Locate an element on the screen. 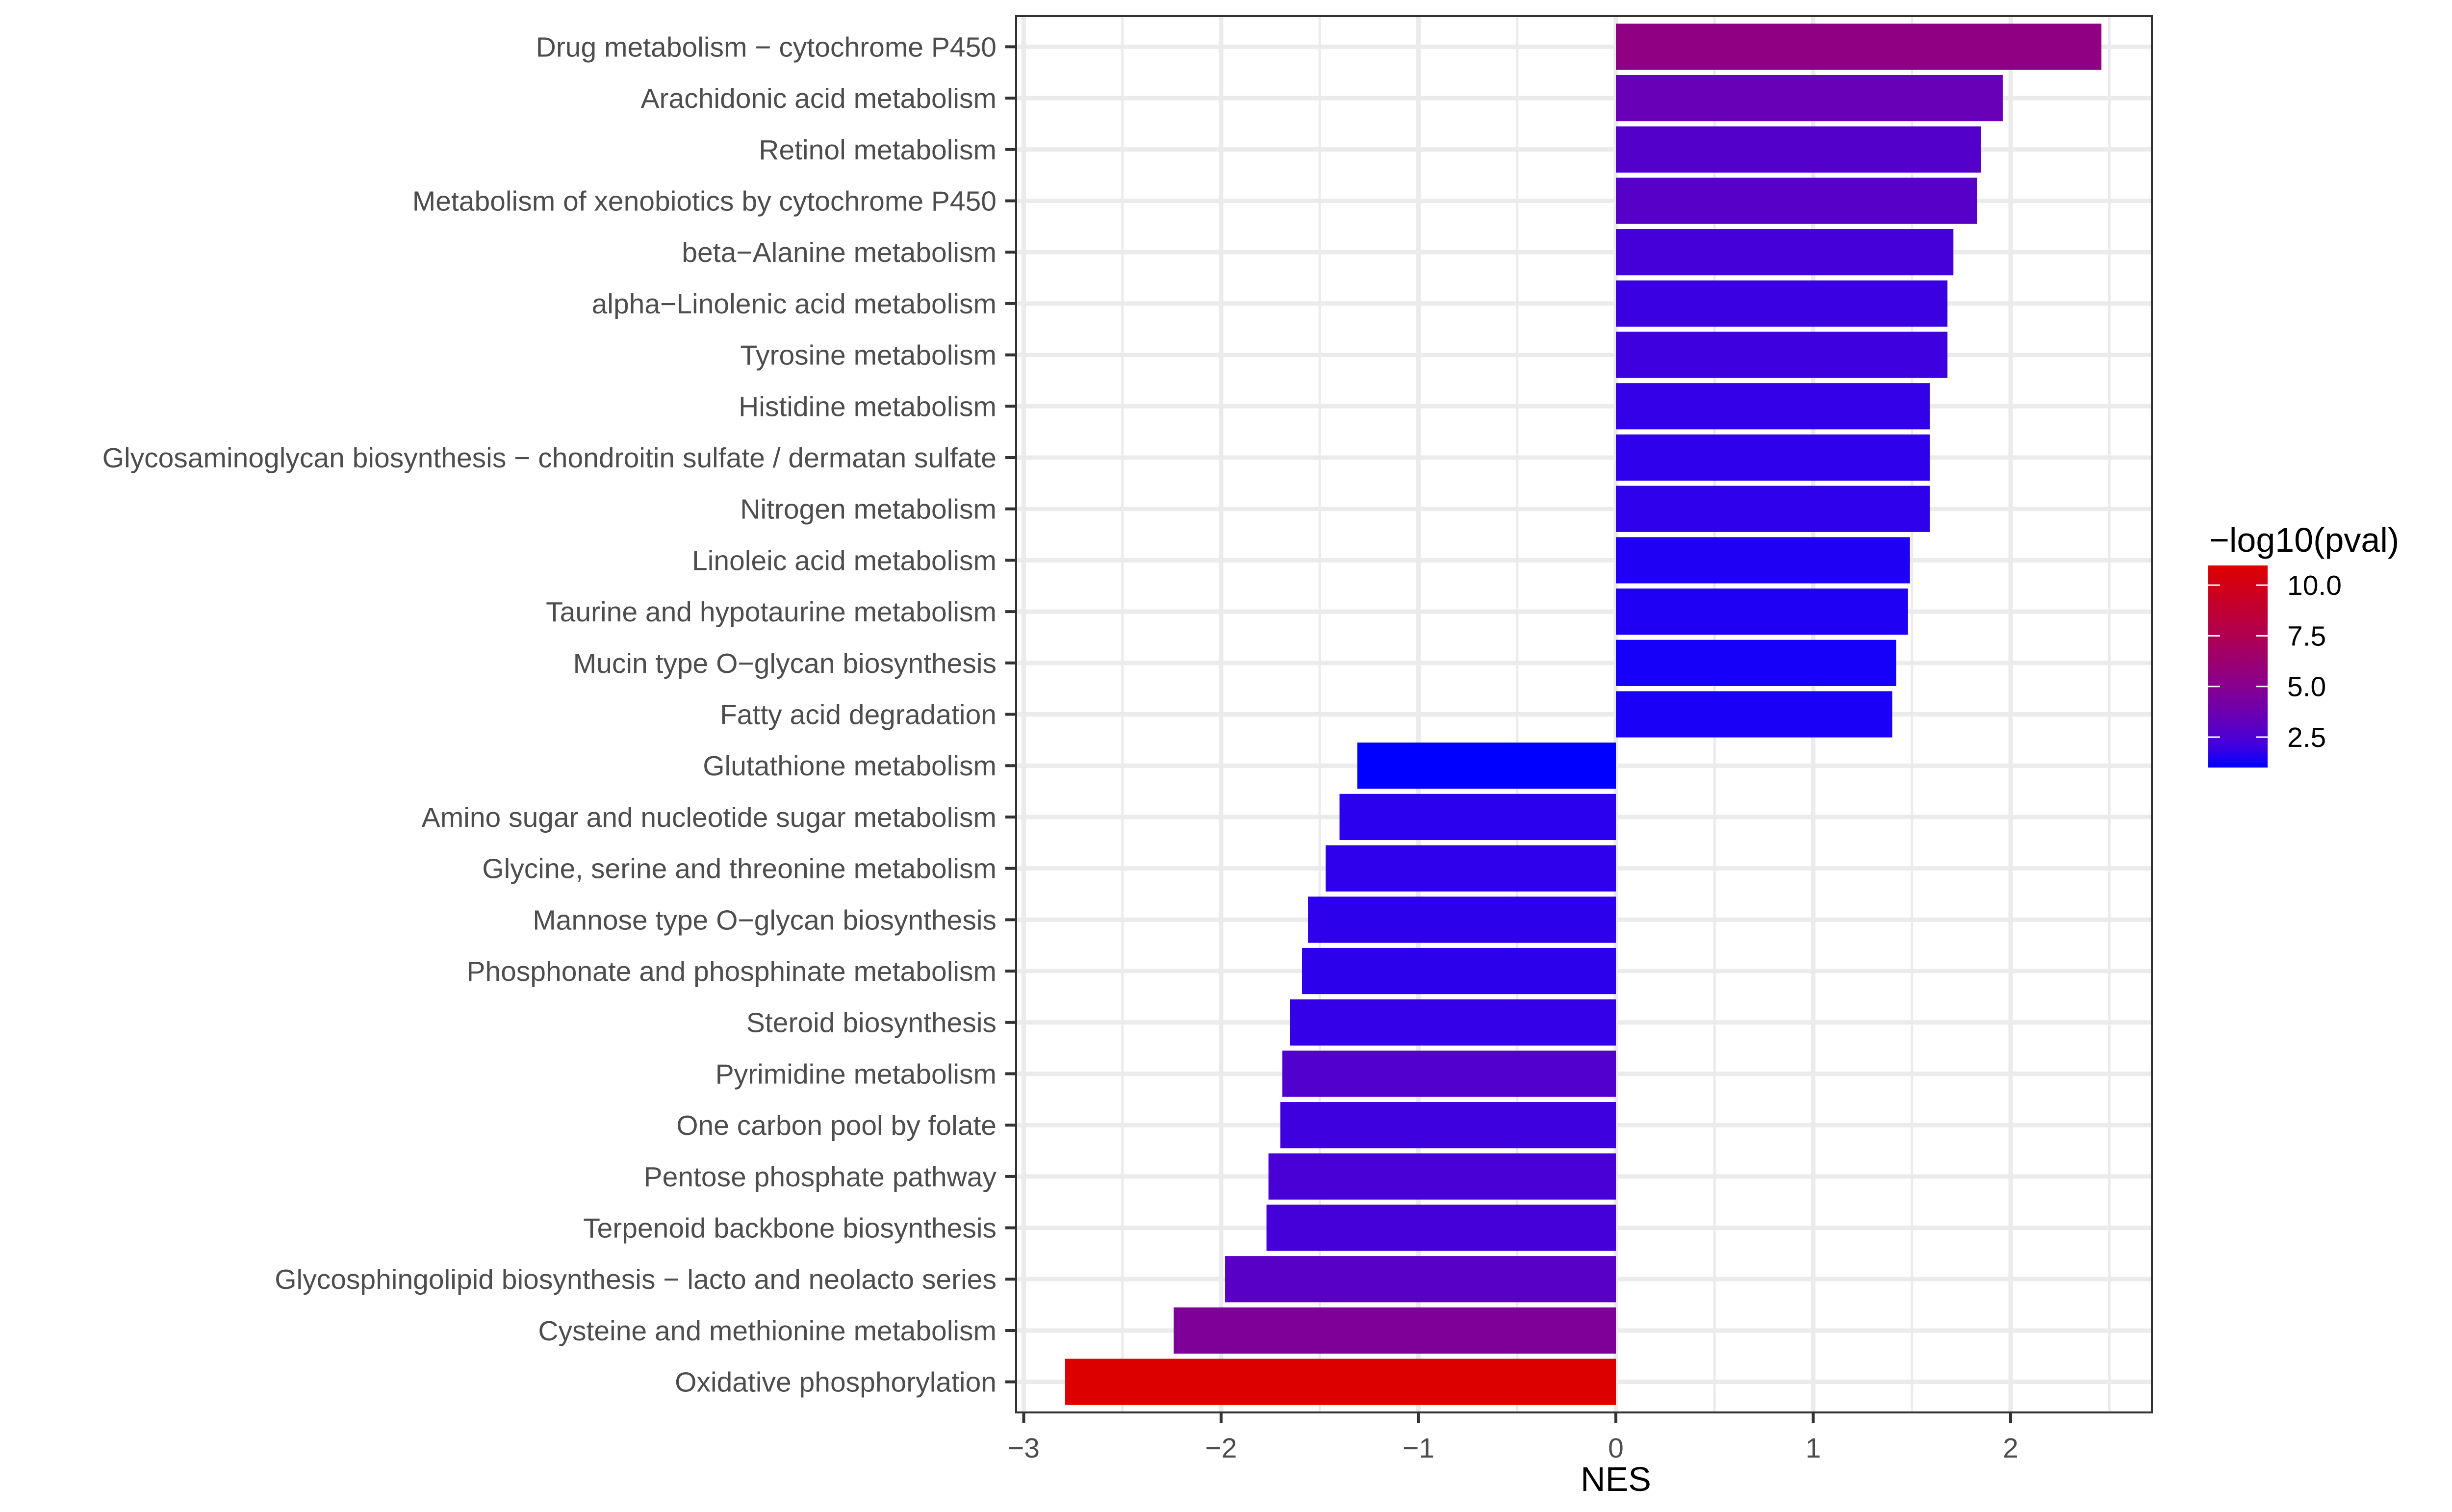 The height and width of the screenshot is (1512, 2452). x-tick-label: 1 is located at coordinates (1813, 1448).